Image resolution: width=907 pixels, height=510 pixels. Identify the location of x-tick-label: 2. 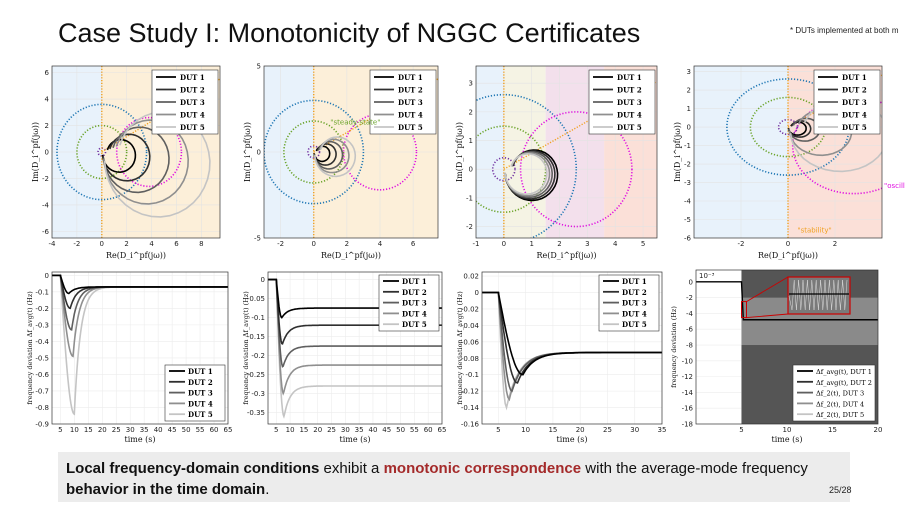
(126, 244).